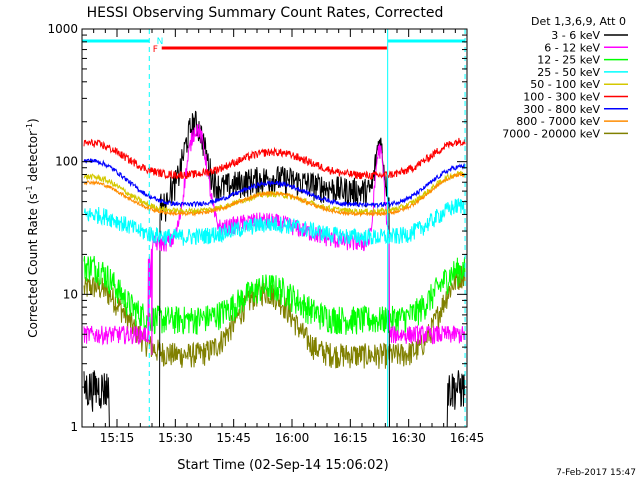 This screenshot has width=640, height=480. Describe the element at coordinates (274, 158) in the screenshot. I see `series-line-100to300keV` at that location.